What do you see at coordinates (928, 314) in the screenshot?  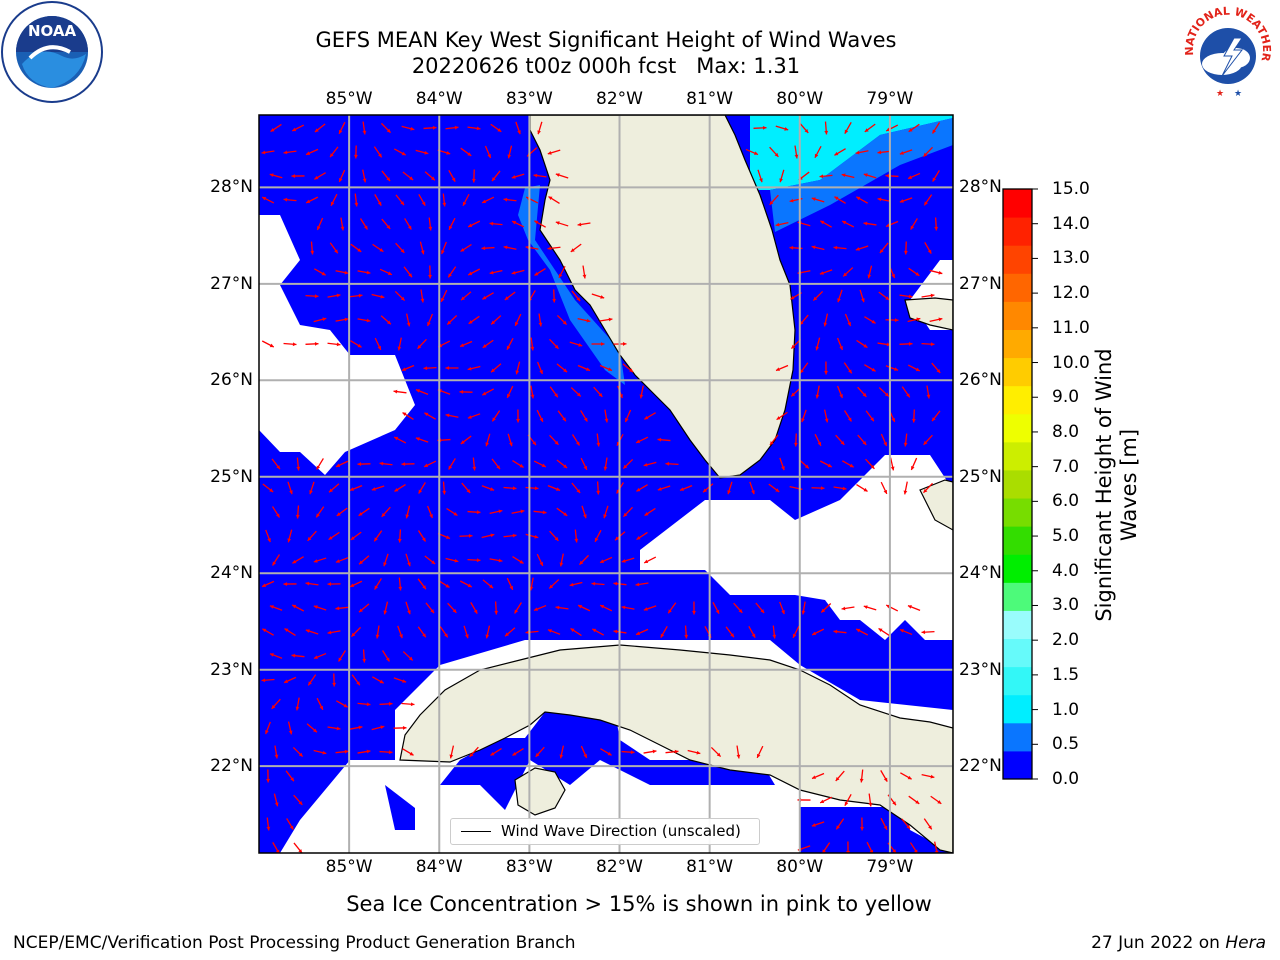 I see `land-grand-bahama` at bounding box center [928, 314].